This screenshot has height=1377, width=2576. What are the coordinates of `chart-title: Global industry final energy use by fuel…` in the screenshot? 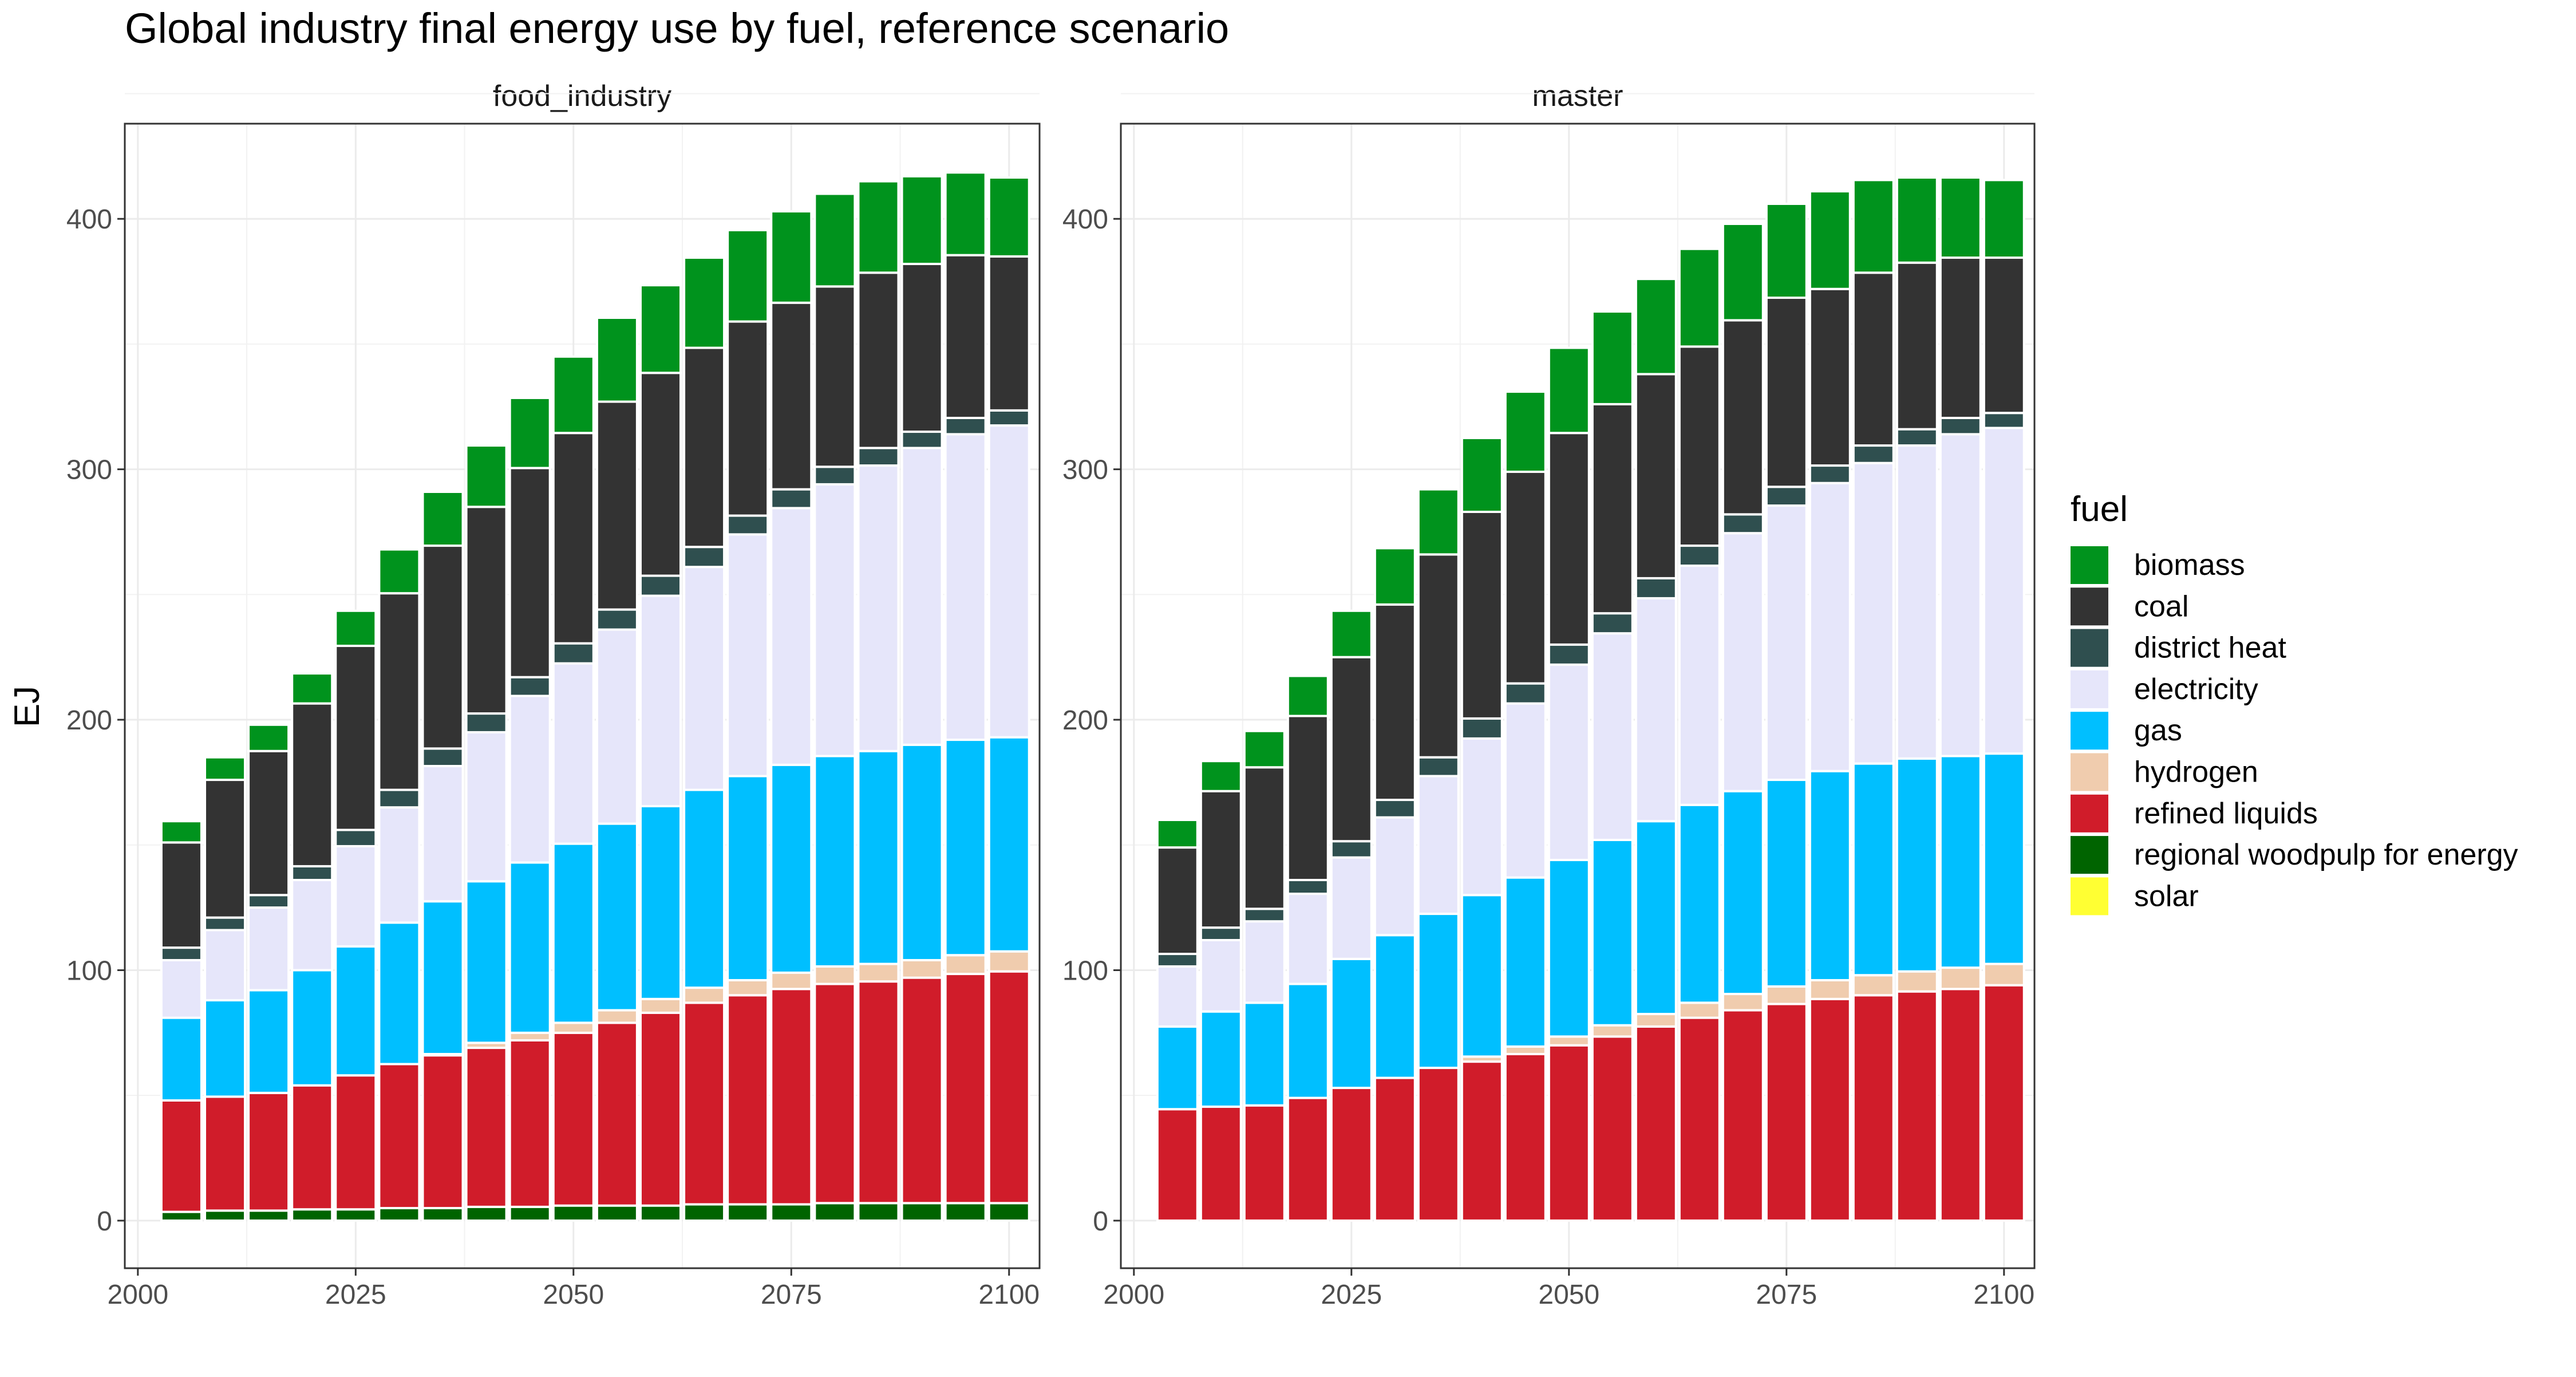 It's located at (677, 28).